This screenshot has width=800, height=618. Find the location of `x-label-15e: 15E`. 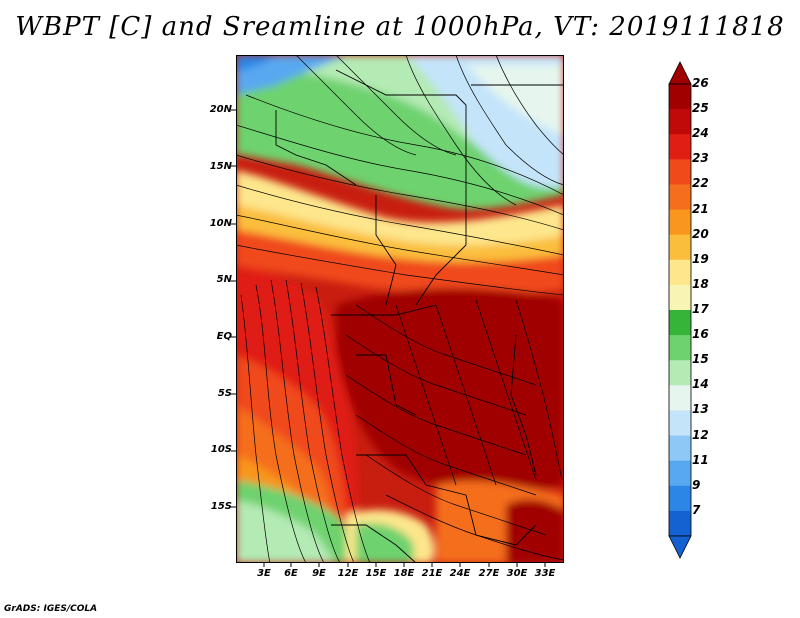

x-label-15e: 15E is located at coordinates (376, 573).